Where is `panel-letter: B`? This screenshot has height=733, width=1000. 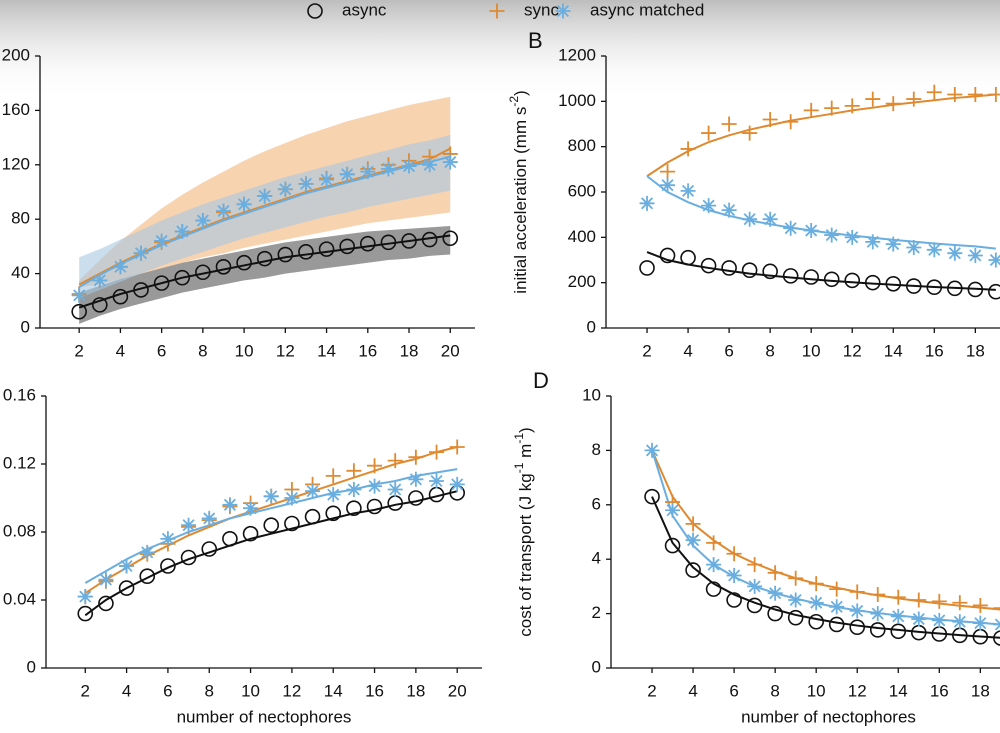
panel-letter: B is located at coordinates (535, 40).